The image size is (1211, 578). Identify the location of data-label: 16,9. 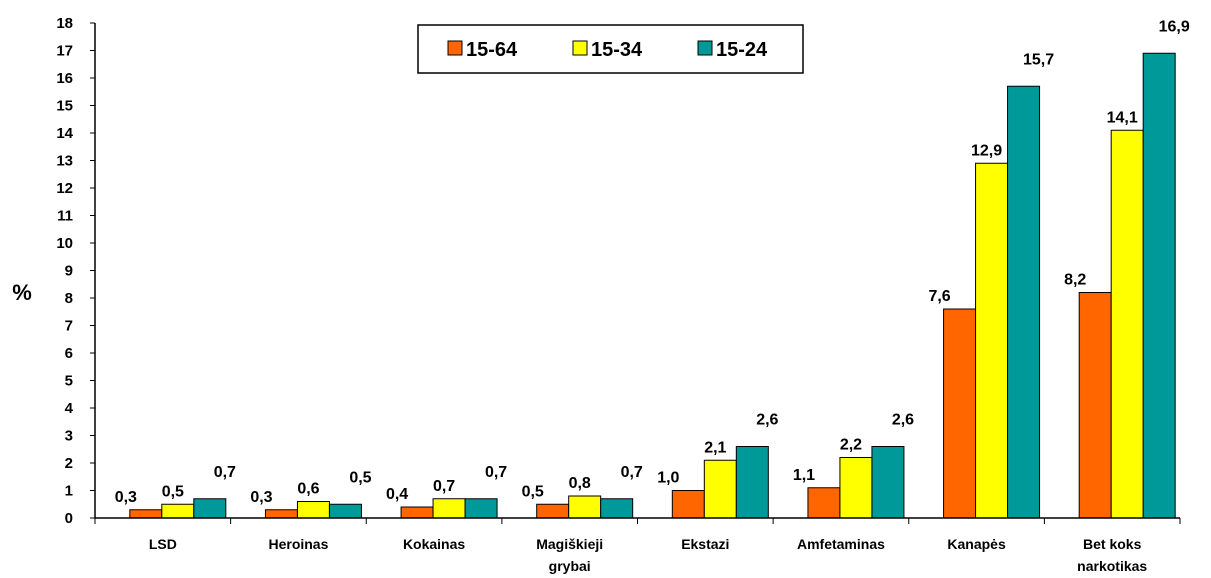
(1174, 26).